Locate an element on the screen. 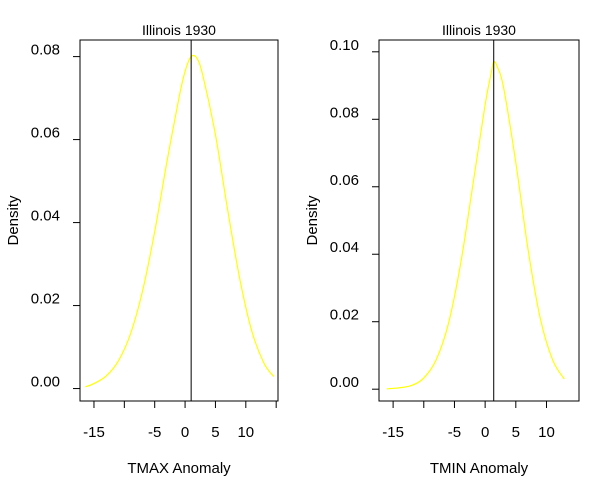 The width and height of the screenshot is (600, 480). x-axis-label: TMIN Anomaly is located at coordinates (479, 468).